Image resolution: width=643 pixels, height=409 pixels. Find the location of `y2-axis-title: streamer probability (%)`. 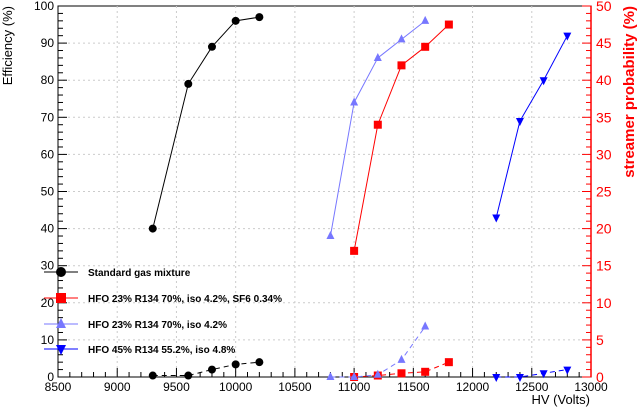

y2-axis-title: streamer probability (%) is located at coordinates (629, 92).